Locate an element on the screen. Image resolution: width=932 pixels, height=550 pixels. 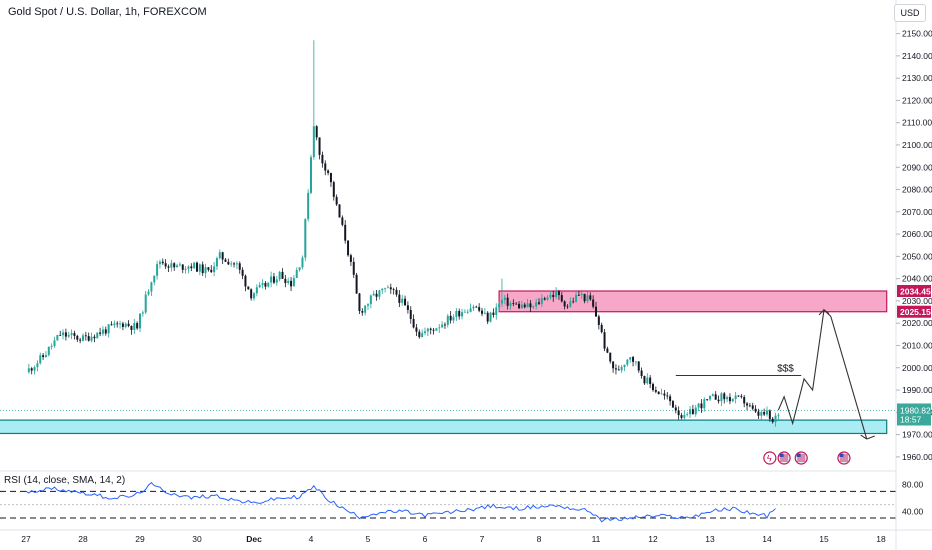
rsi-indicator-label: RSI (14, close, SMA, 14, 2) is located at coordinates (65, 480).